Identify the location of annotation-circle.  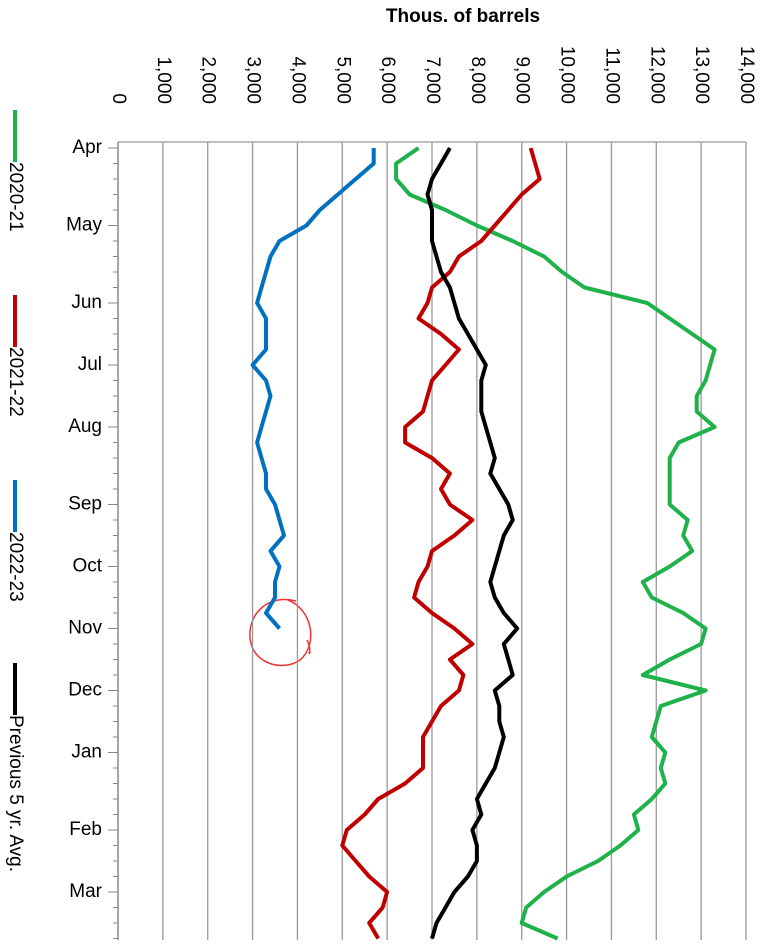
(280, 632).